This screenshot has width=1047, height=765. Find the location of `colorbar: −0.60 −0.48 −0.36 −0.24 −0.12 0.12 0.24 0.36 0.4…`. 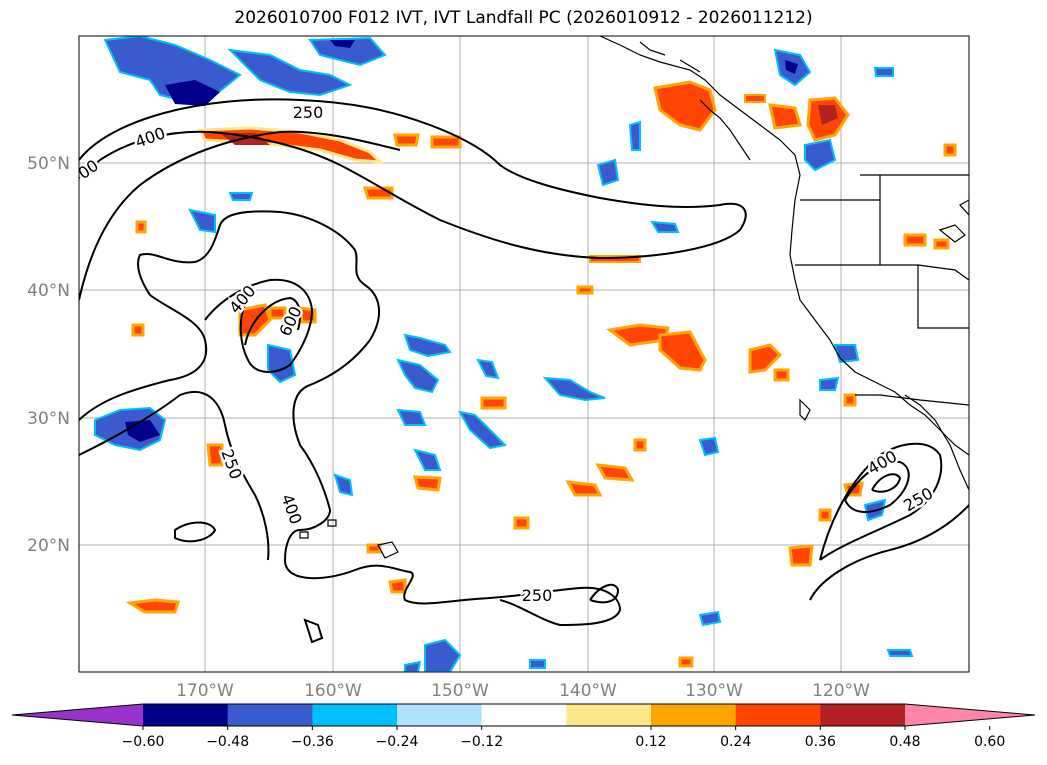

colorbar: −0.60 −0.48 −0.36 −0.24 −0.12 0.12 0.24 0.36 0.4… is located at coordinates (523, 726).